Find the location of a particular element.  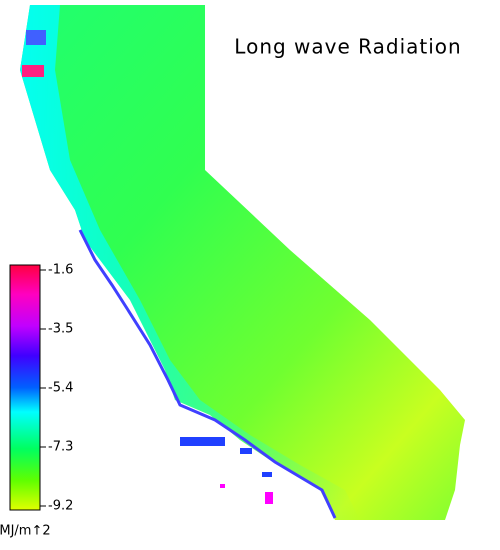

colorbar-tick-label: -5.4 is located at coordinates (60, 388).